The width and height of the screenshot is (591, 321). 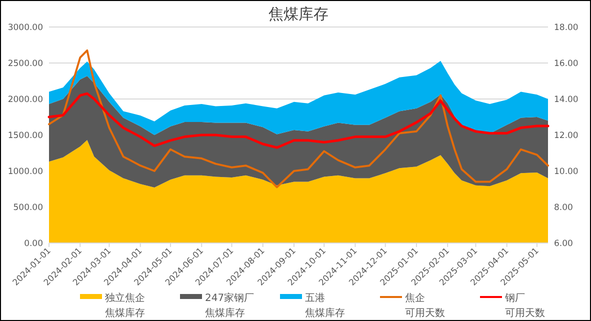 What do you see at coordinates (563, 243) in the screenshot?
I see `y2-tick-label: 6.00` at bounding box center [563, 243].